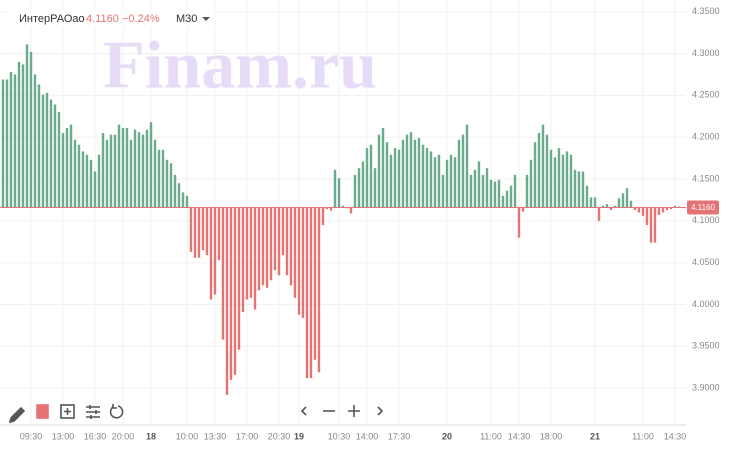  I want to click on nav-left, so click(303, 411).